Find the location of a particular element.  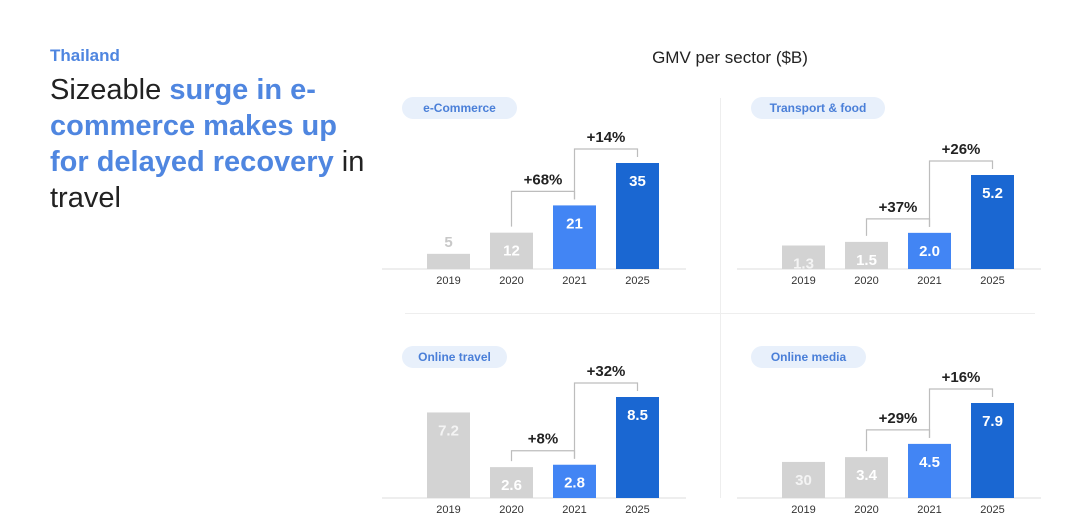

bar-value-label: 30 is located at coordinates (803, 480).